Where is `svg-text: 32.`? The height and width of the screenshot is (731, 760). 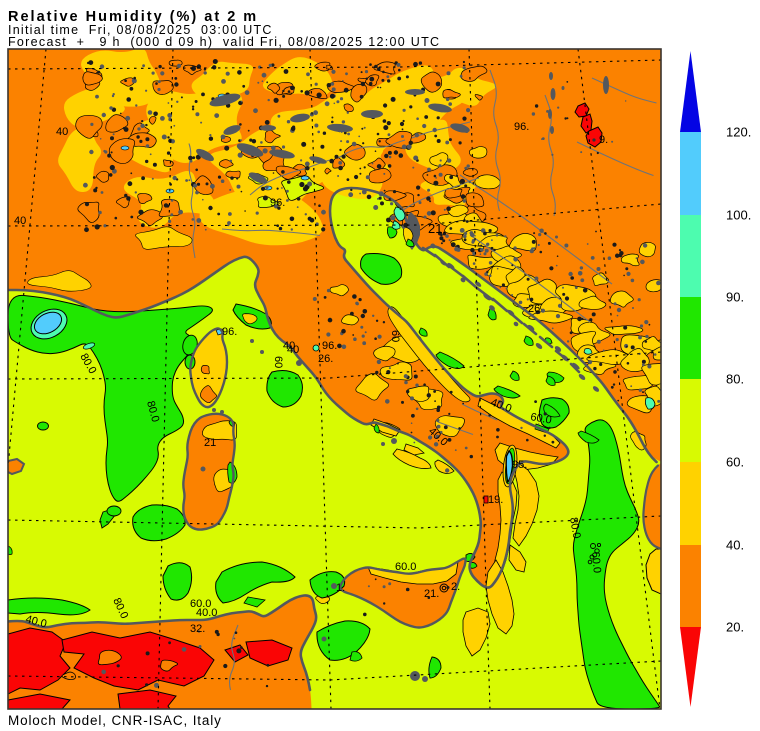 svg-text: 32. is located at coordinates (197, 629).